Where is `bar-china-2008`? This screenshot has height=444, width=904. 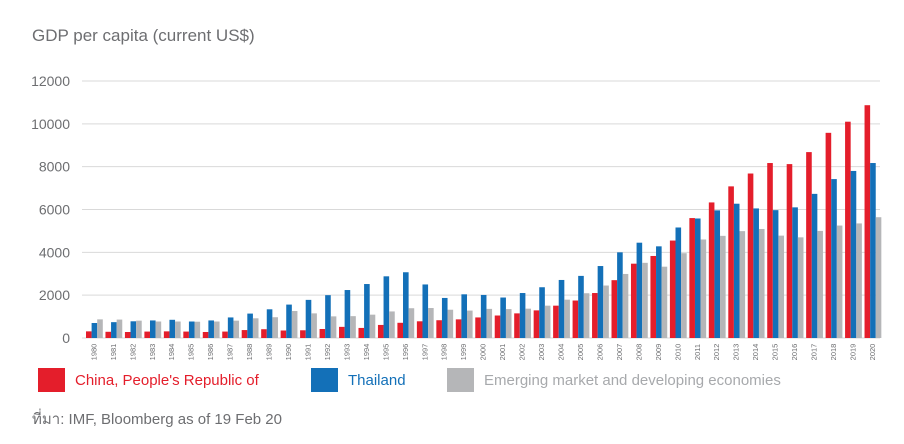 bar-china-2008 is located at coordinates (633, 300).